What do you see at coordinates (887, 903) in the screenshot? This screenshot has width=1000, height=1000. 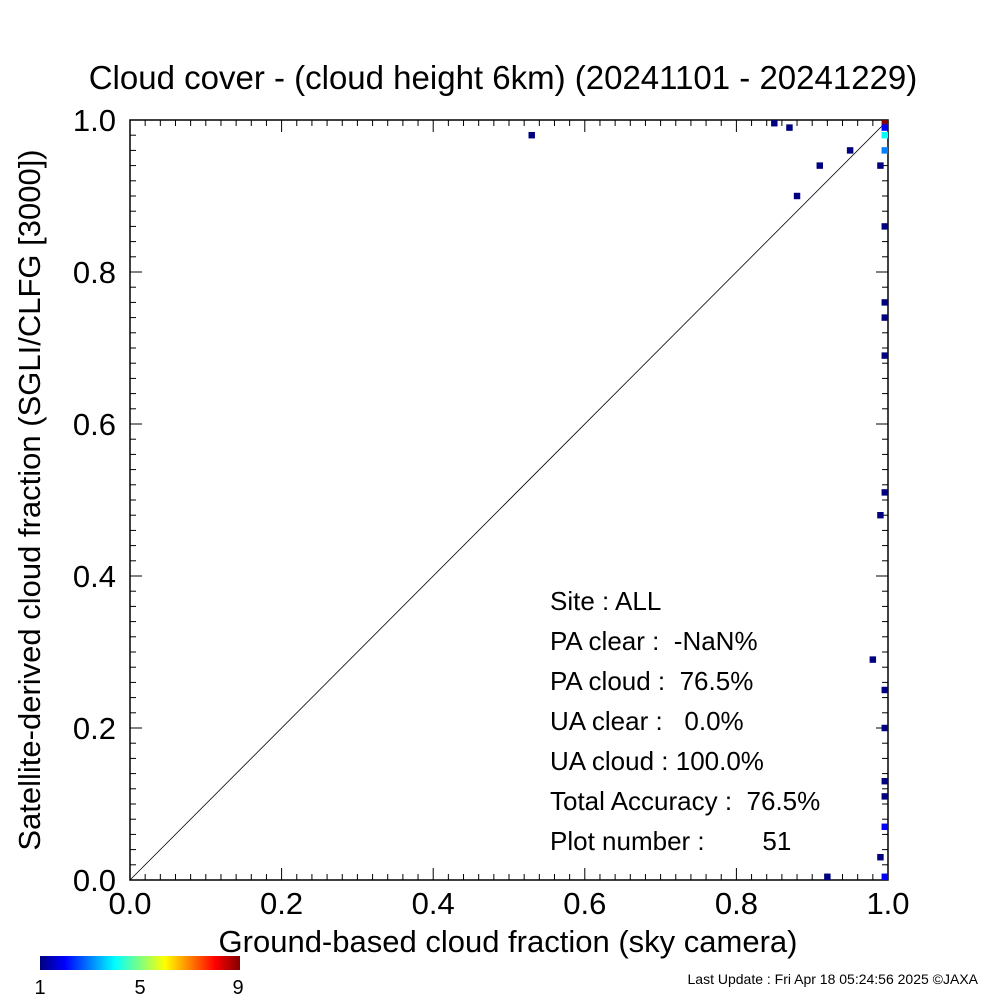 I see `x-tick-label: 1.0` at bounding box center [887, 903].